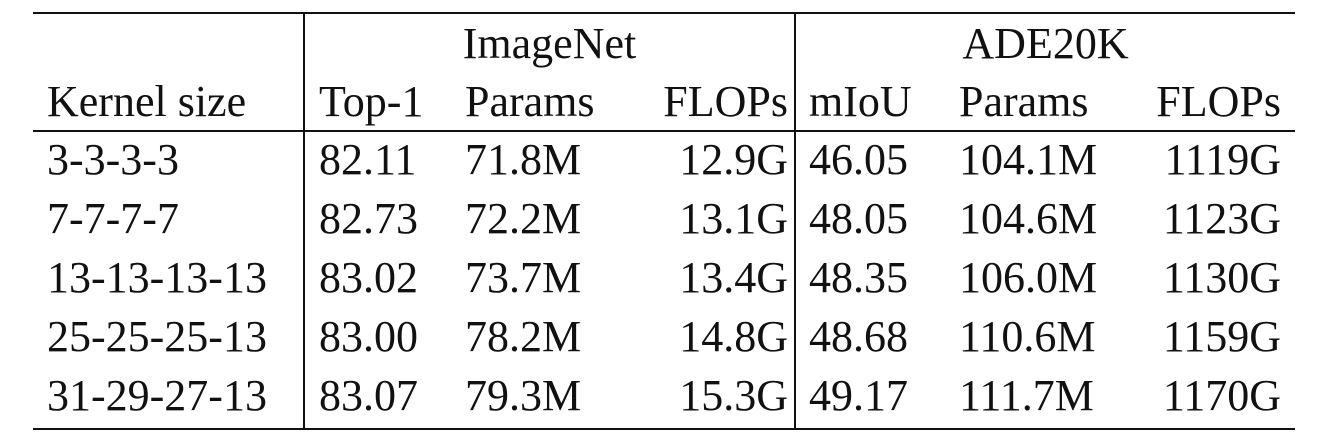  What do you see at coordinates (1221, 218) in the screenshot?
I see `table-cell: 1123G` at bounding box center [1221, 218].